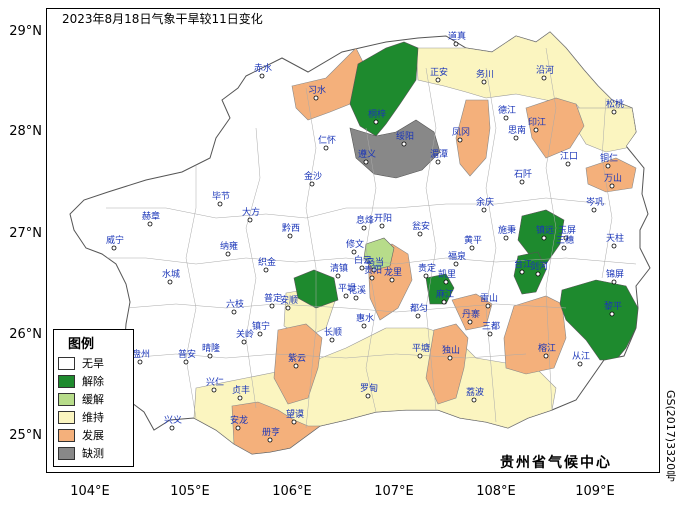  I want to click on city-label: 望谟, so click(295, 414).